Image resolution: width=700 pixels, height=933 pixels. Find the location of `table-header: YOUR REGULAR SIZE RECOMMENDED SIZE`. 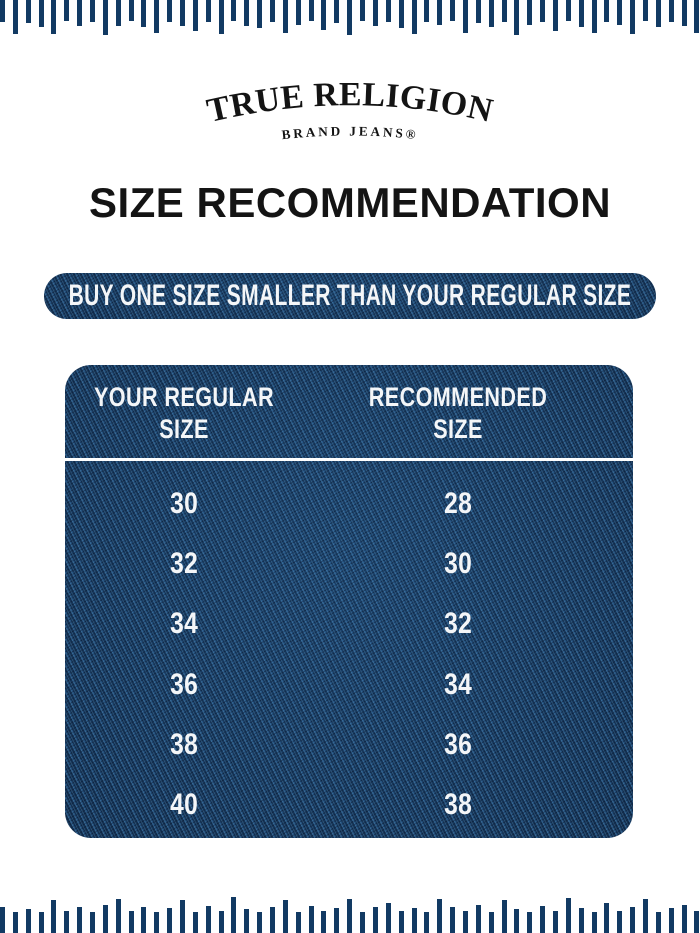

table-header: YOUR REGULAR SIZE RECOMMENDED SIZE is located at coordinates (349, 411).